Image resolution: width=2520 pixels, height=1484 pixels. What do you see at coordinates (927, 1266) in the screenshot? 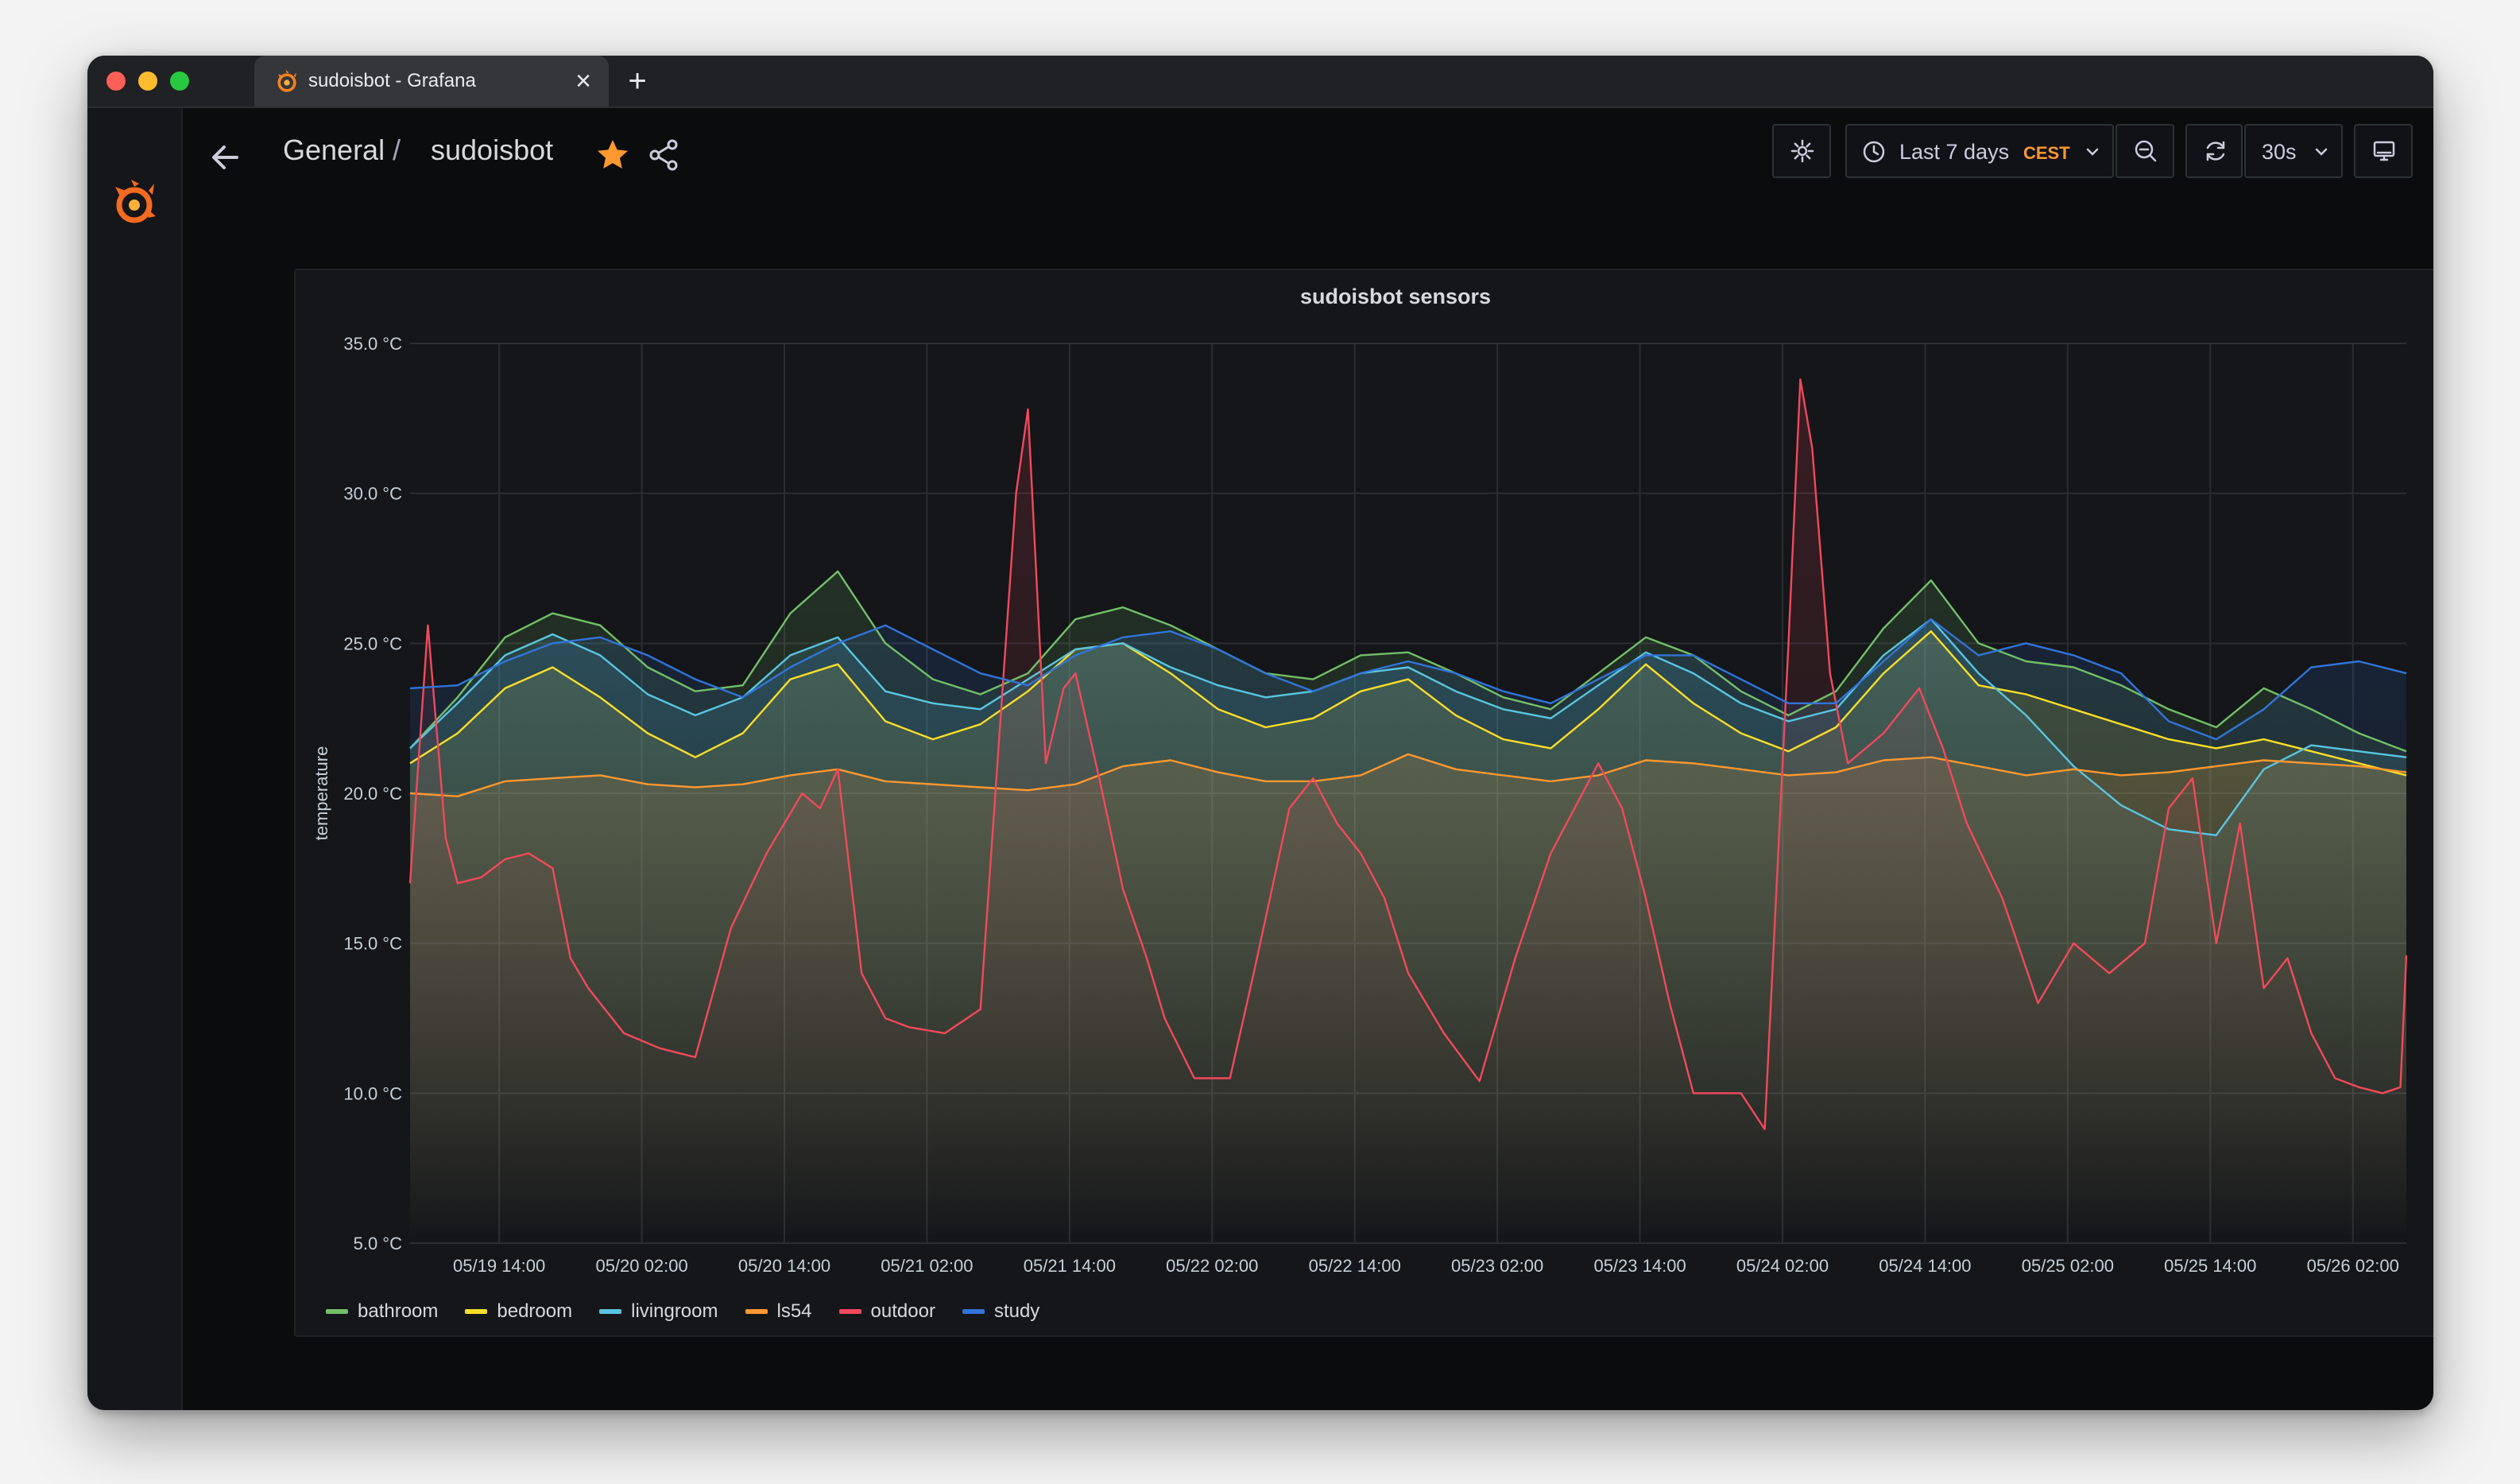
I see `x-tick-label: 05/21 02:00` at bounding box center [927, 1266].